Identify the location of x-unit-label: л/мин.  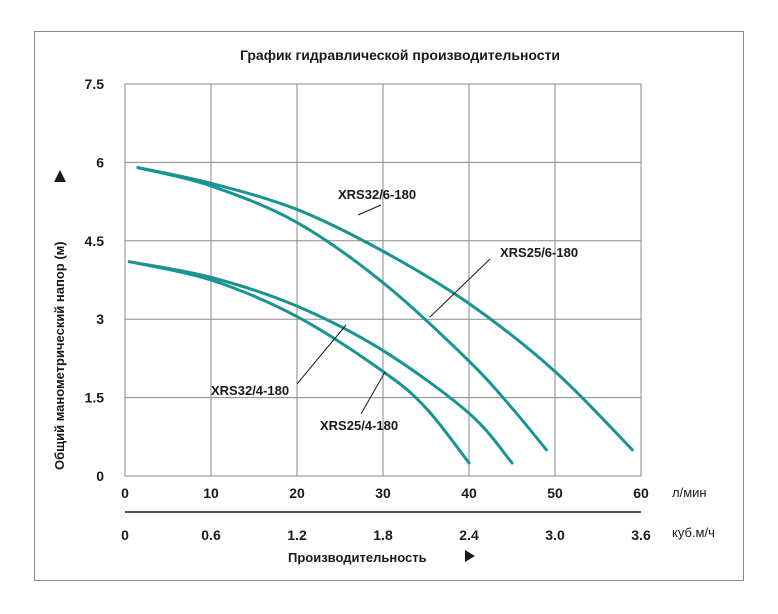
(689, 492).